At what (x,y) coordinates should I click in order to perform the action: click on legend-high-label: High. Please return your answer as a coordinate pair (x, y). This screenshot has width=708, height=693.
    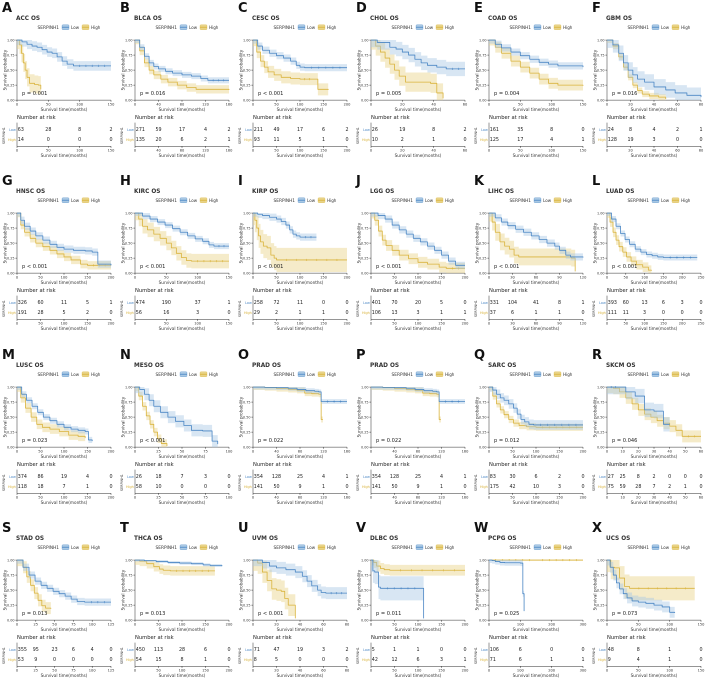
    Looking at the image, I should click on (96, 27).